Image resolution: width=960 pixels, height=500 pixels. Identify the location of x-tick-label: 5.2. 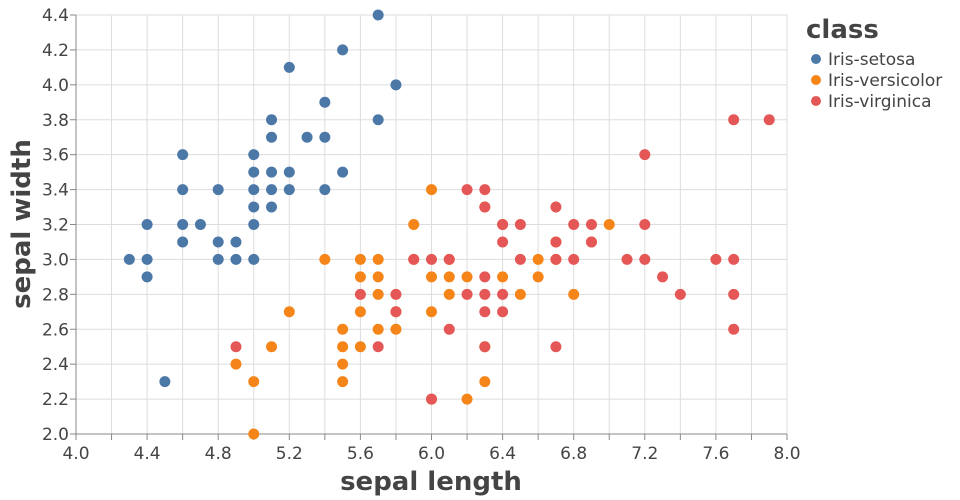
(289, 454).